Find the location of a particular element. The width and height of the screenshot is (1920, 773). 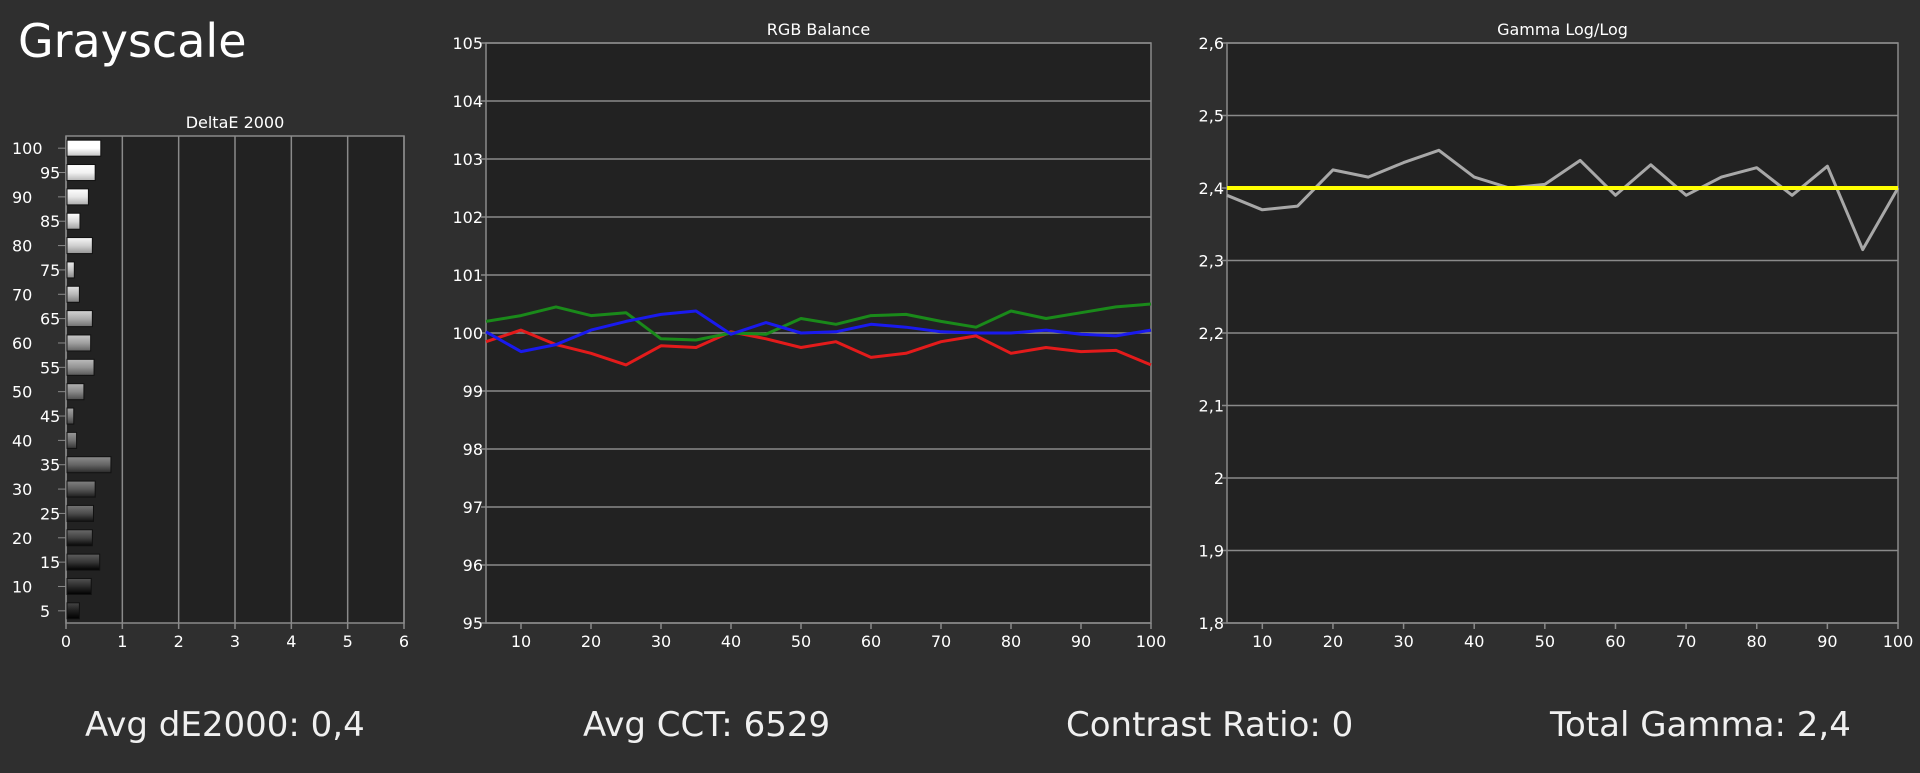

rgb-balance-y-tick-label: 100 is located at coordinates (467, 333).